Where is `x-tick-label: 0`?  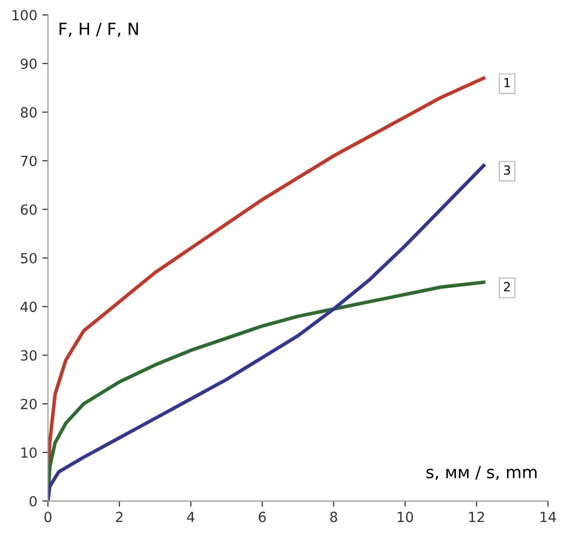 x-tick-label: 0 is located at coordinates (48, 517).